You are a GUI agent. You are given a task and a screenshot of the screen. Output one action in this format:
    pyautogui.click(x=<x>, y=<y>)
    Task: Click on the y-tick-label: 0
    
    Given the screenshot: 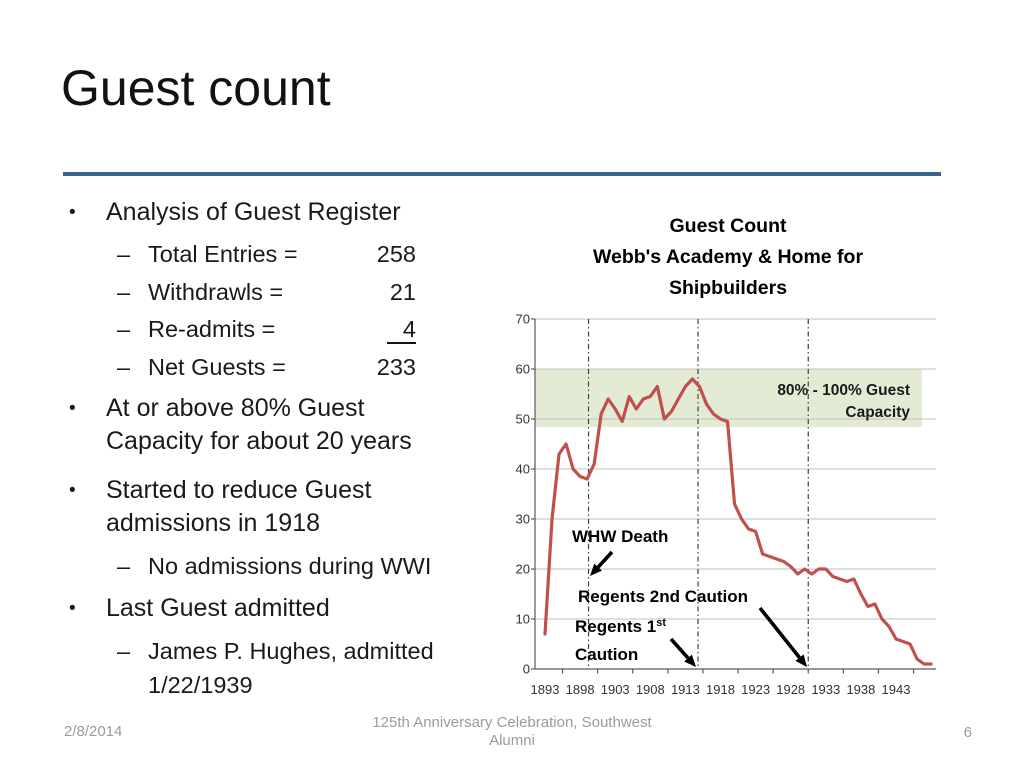 What is the action you would take?
    pyautogui.click(x=526, y=669)
    